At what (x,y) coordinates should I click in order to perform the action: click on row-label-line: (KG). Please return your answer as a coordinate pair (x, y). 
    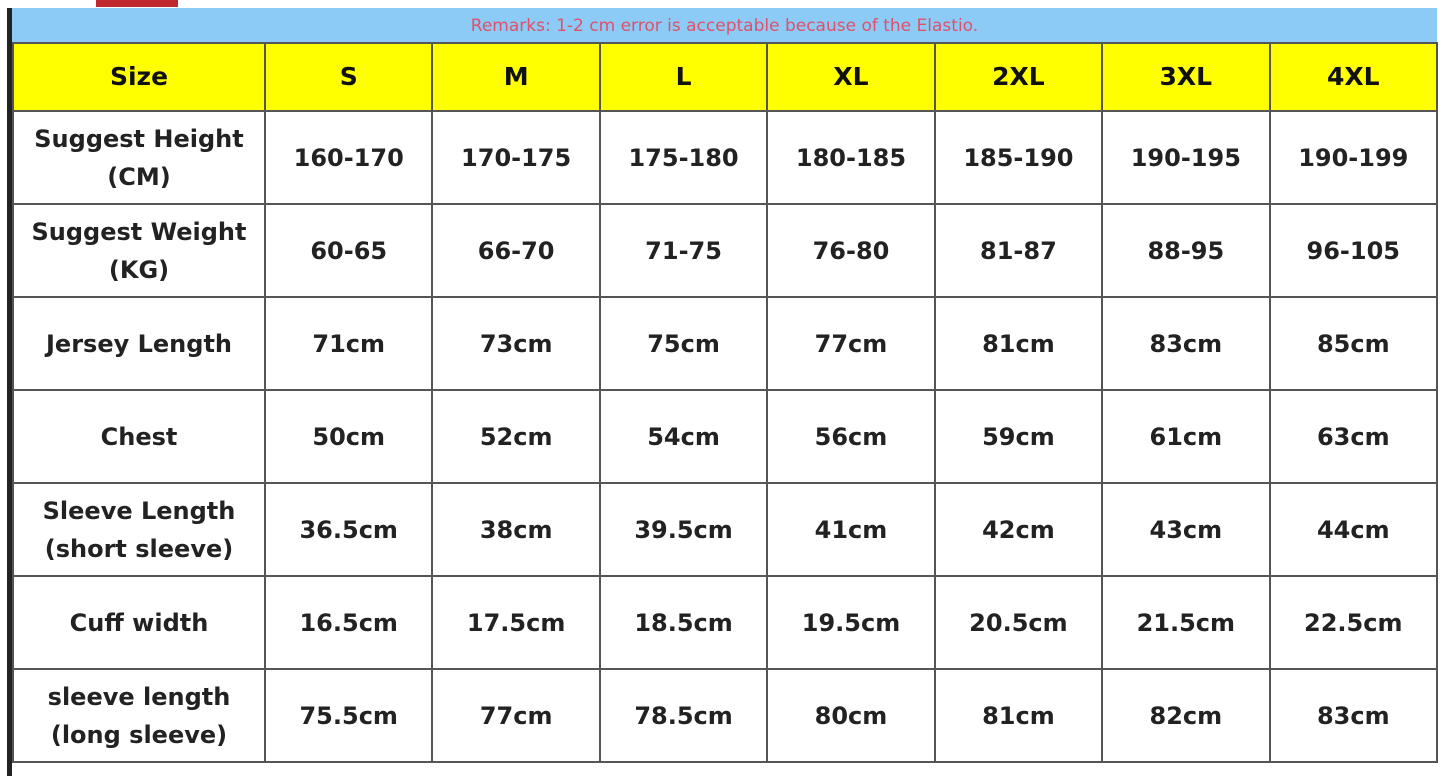
    Looking at the image, I should click on (139, 269).